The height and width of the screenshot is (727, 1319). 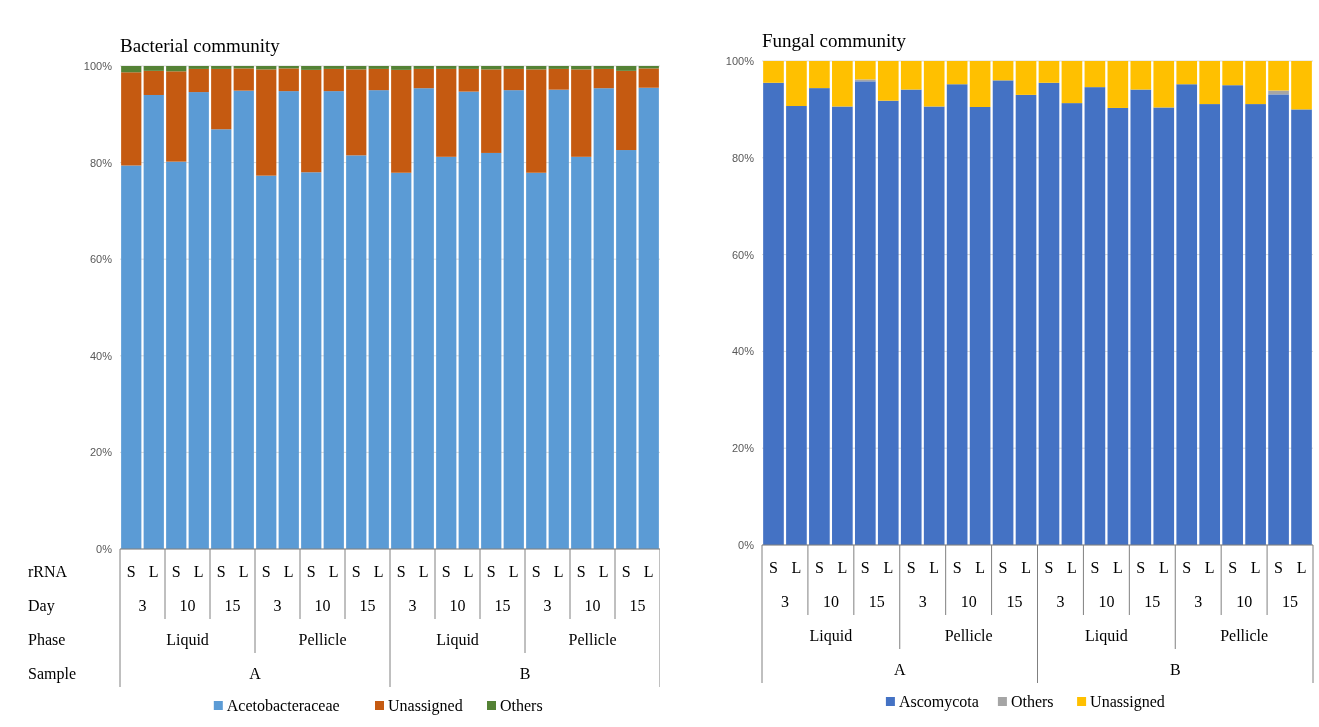 What do you see at coordinates (101, 162) in the screenshot?
I see `y-tick-label: 80%` at bounding box center [101, 162].